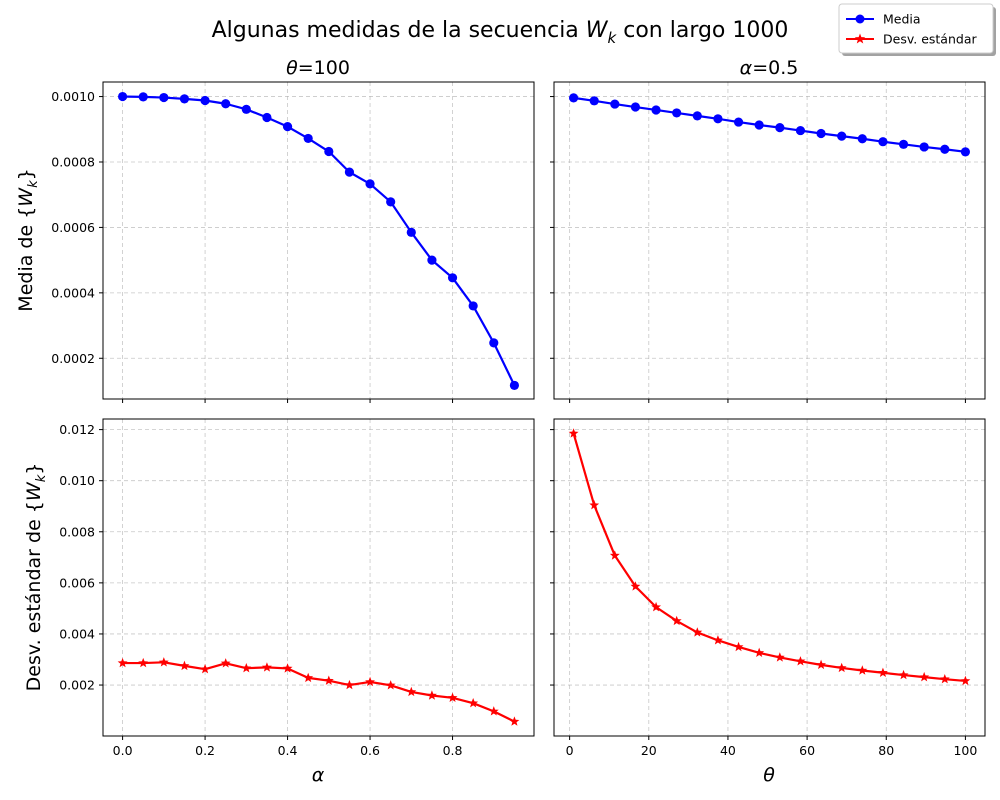 This screenshot has height=800, width=1000. I want to click on left-title-var: θ, so click(292, 68).